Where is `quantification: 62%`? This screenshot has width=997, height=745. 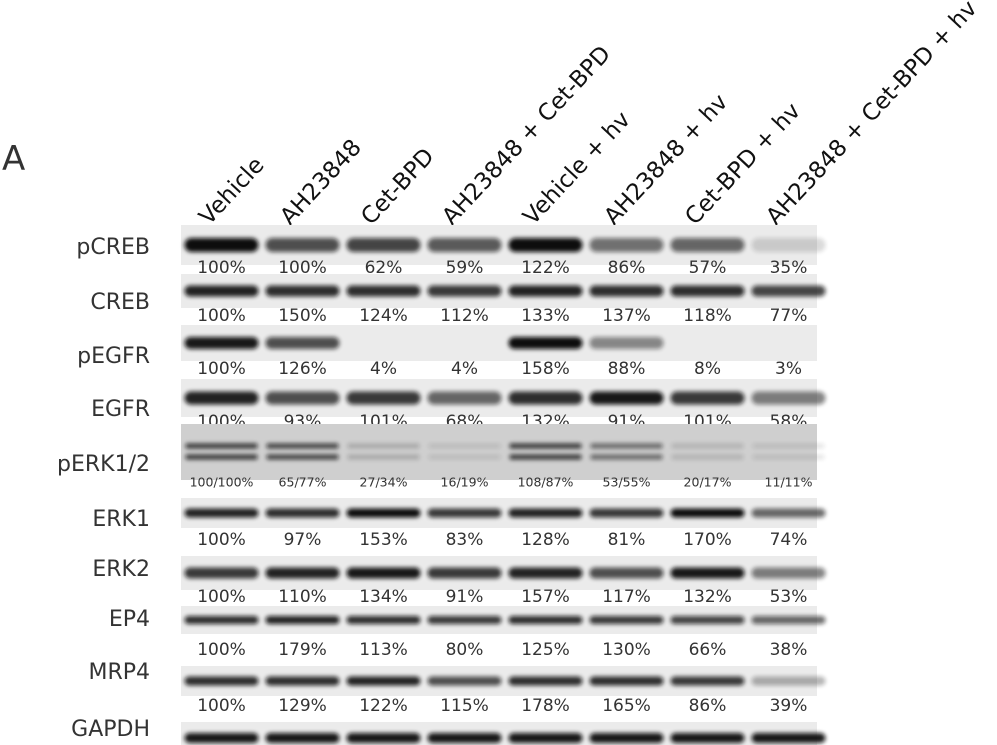
quantification: 62% is located at coordinates (384, 268).